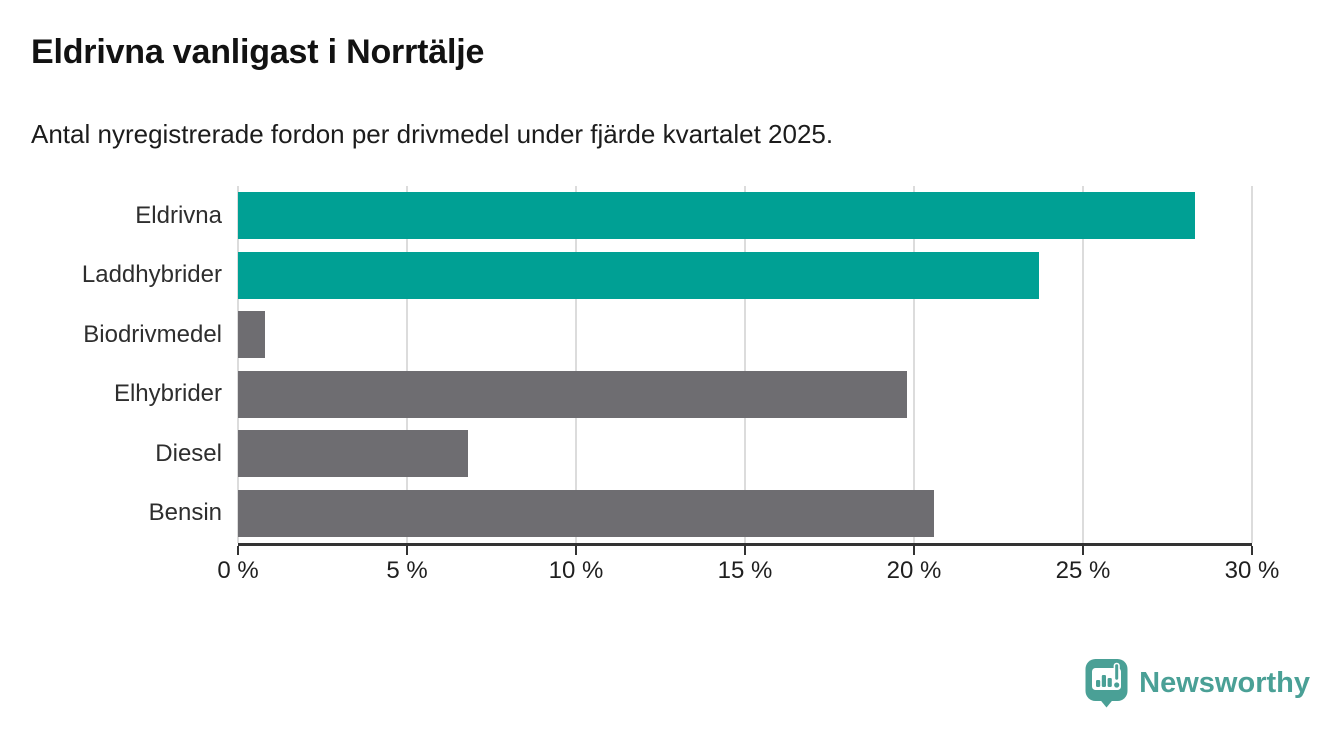 The height and width of the screenshot is (733, 1340). I want to click on category-label-eldrivna: Eldrivna, so click(178, 215).